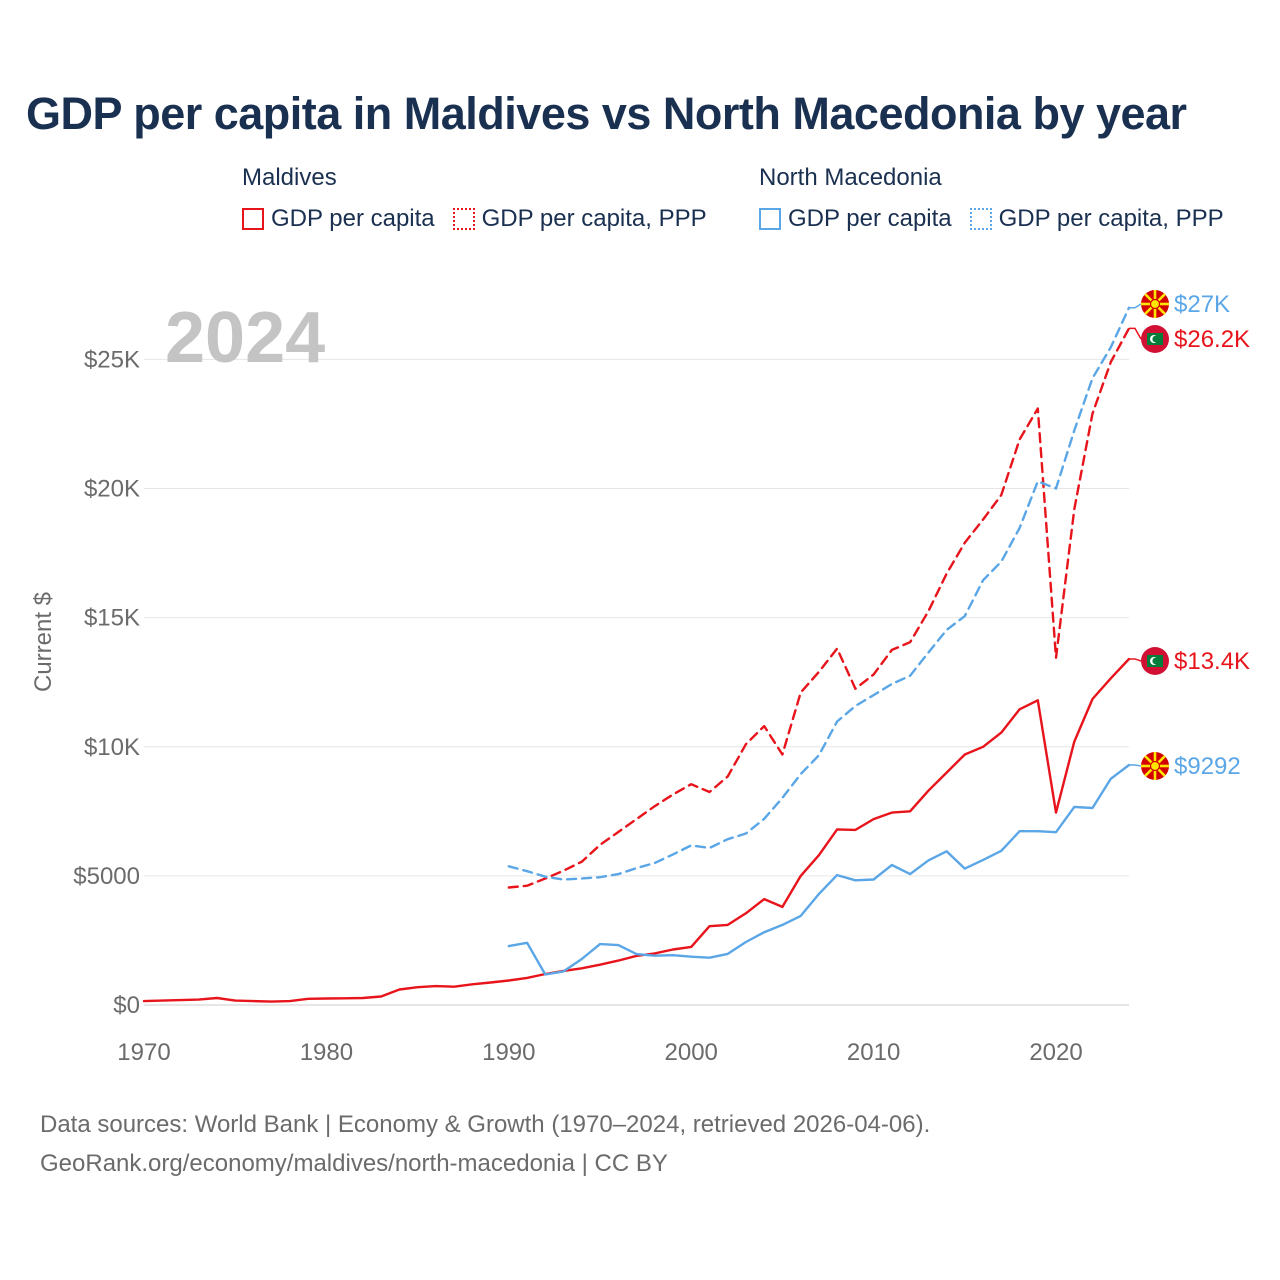 The image size is (1280, 1280). Describe the element at coordinates (112, 747) in the screenshot. I see `y-tick-label: $10K` at that location.